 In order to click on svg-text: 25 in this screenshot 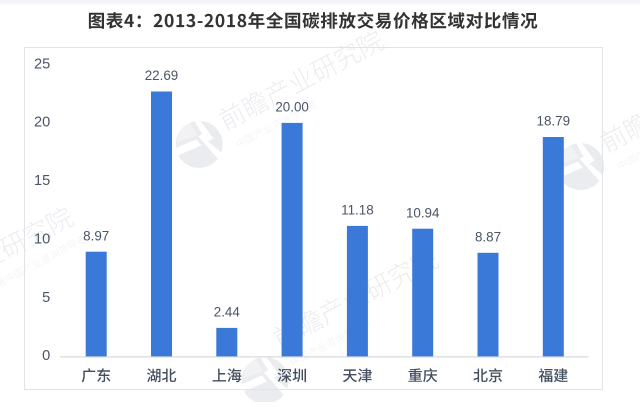, I will do `click(42, 64)`.